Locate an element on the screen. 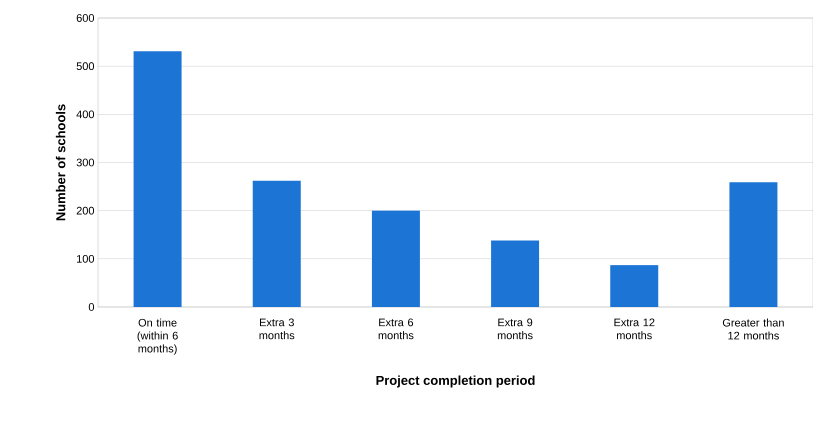 This screenshot has height=439, width=813. x-tick-label: On time (within 6 months) is located at coordinates (158, 336).